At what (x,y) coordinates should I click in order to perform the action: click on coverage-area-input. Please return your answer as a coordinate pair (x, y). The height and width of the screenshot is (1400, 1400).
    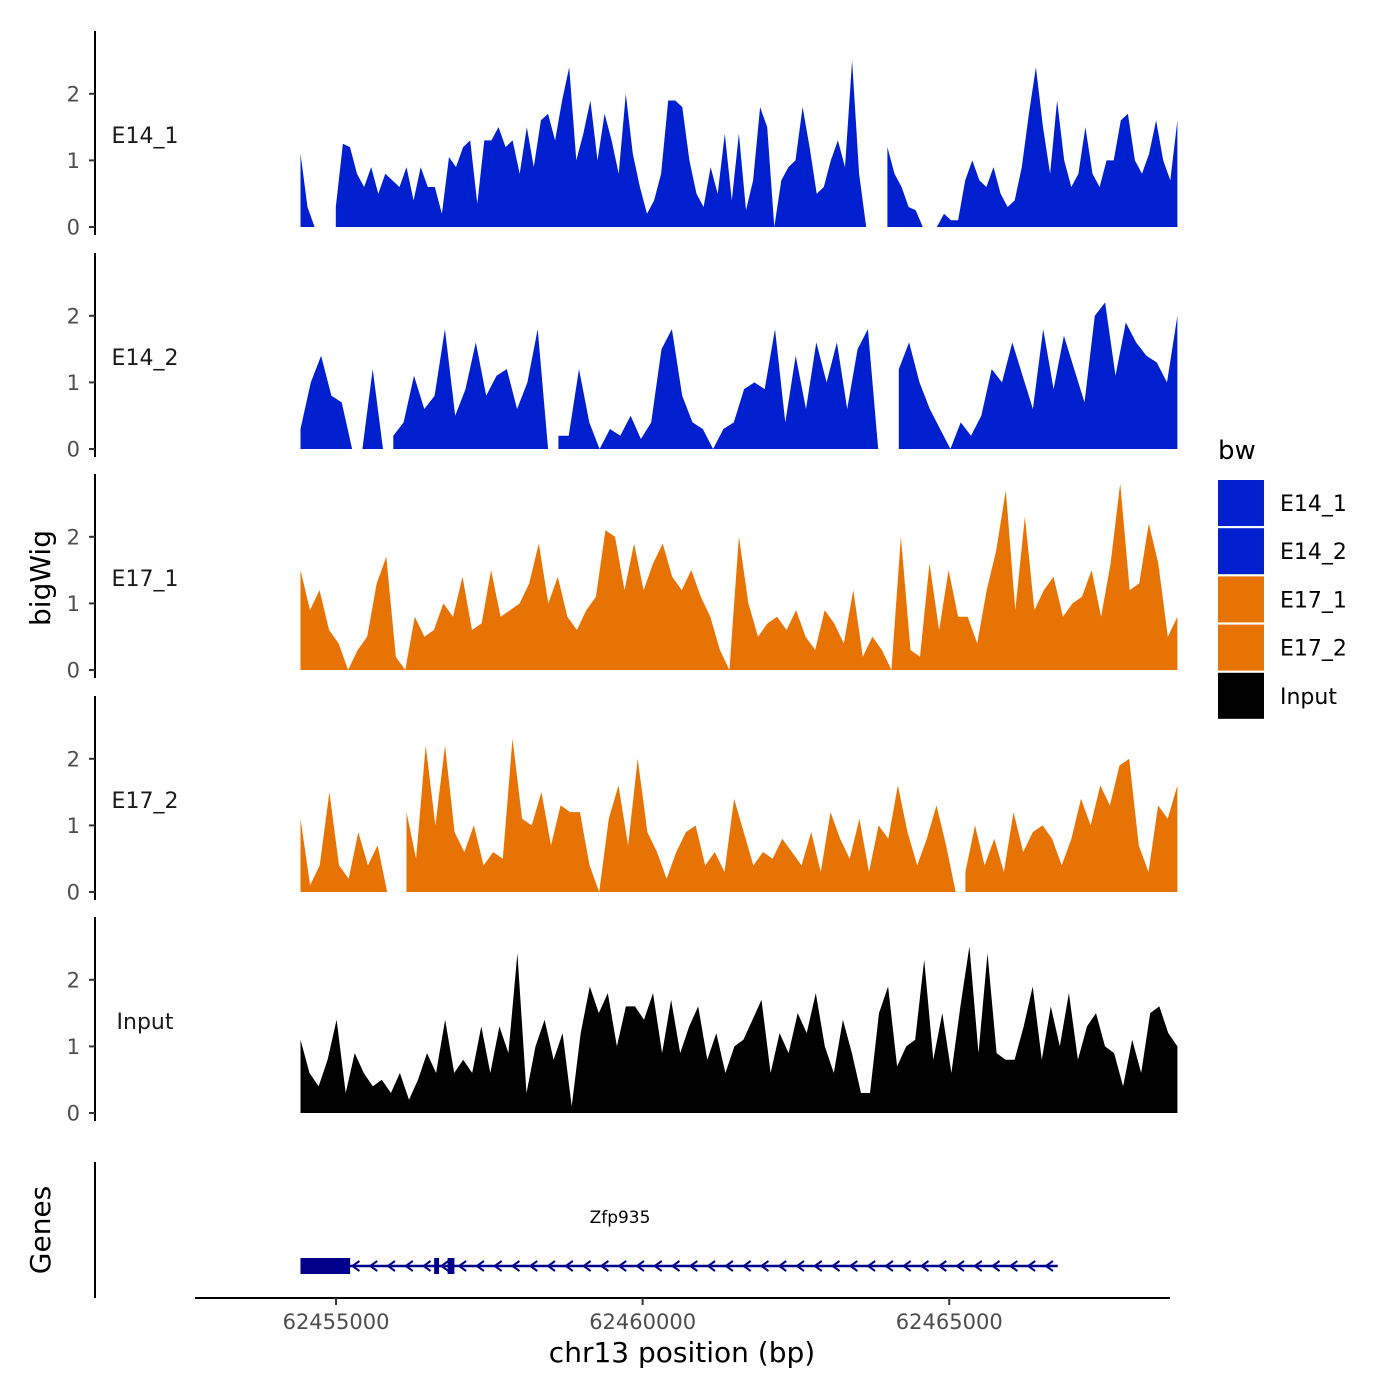
    Looking at the image, I should click on (739, 1029).